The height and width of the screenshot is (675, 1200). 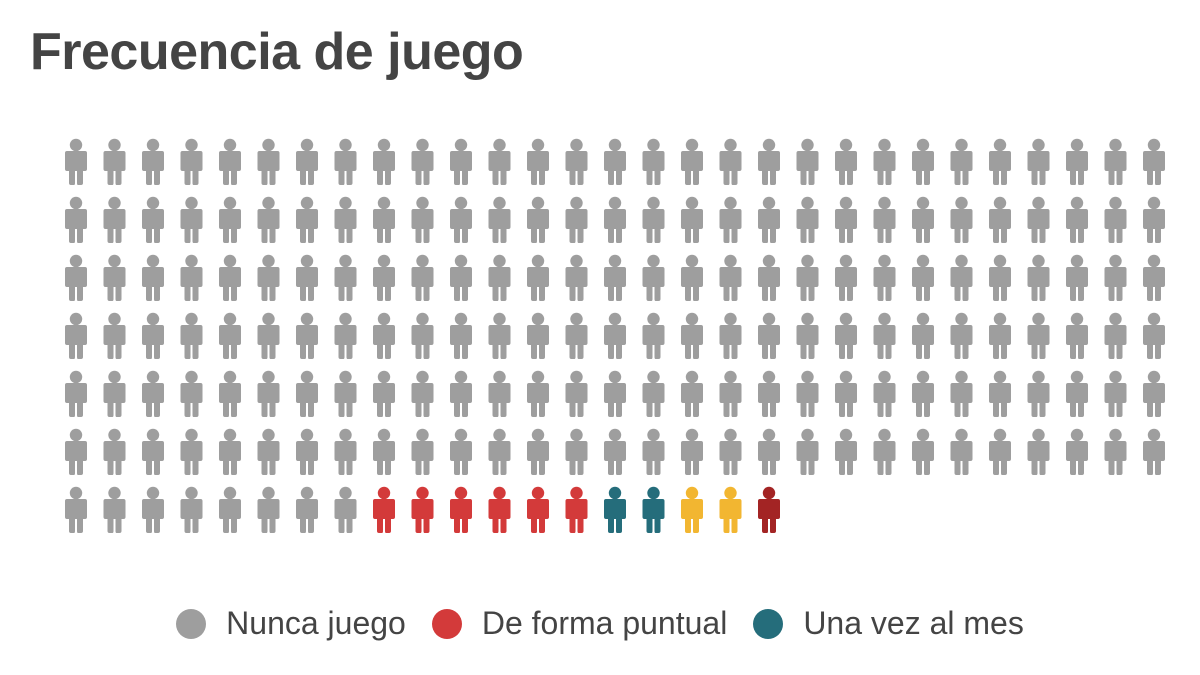 I want to click on legend-item-una-vez-al-mes: Una vez al mes, so click(x=888, y=623).